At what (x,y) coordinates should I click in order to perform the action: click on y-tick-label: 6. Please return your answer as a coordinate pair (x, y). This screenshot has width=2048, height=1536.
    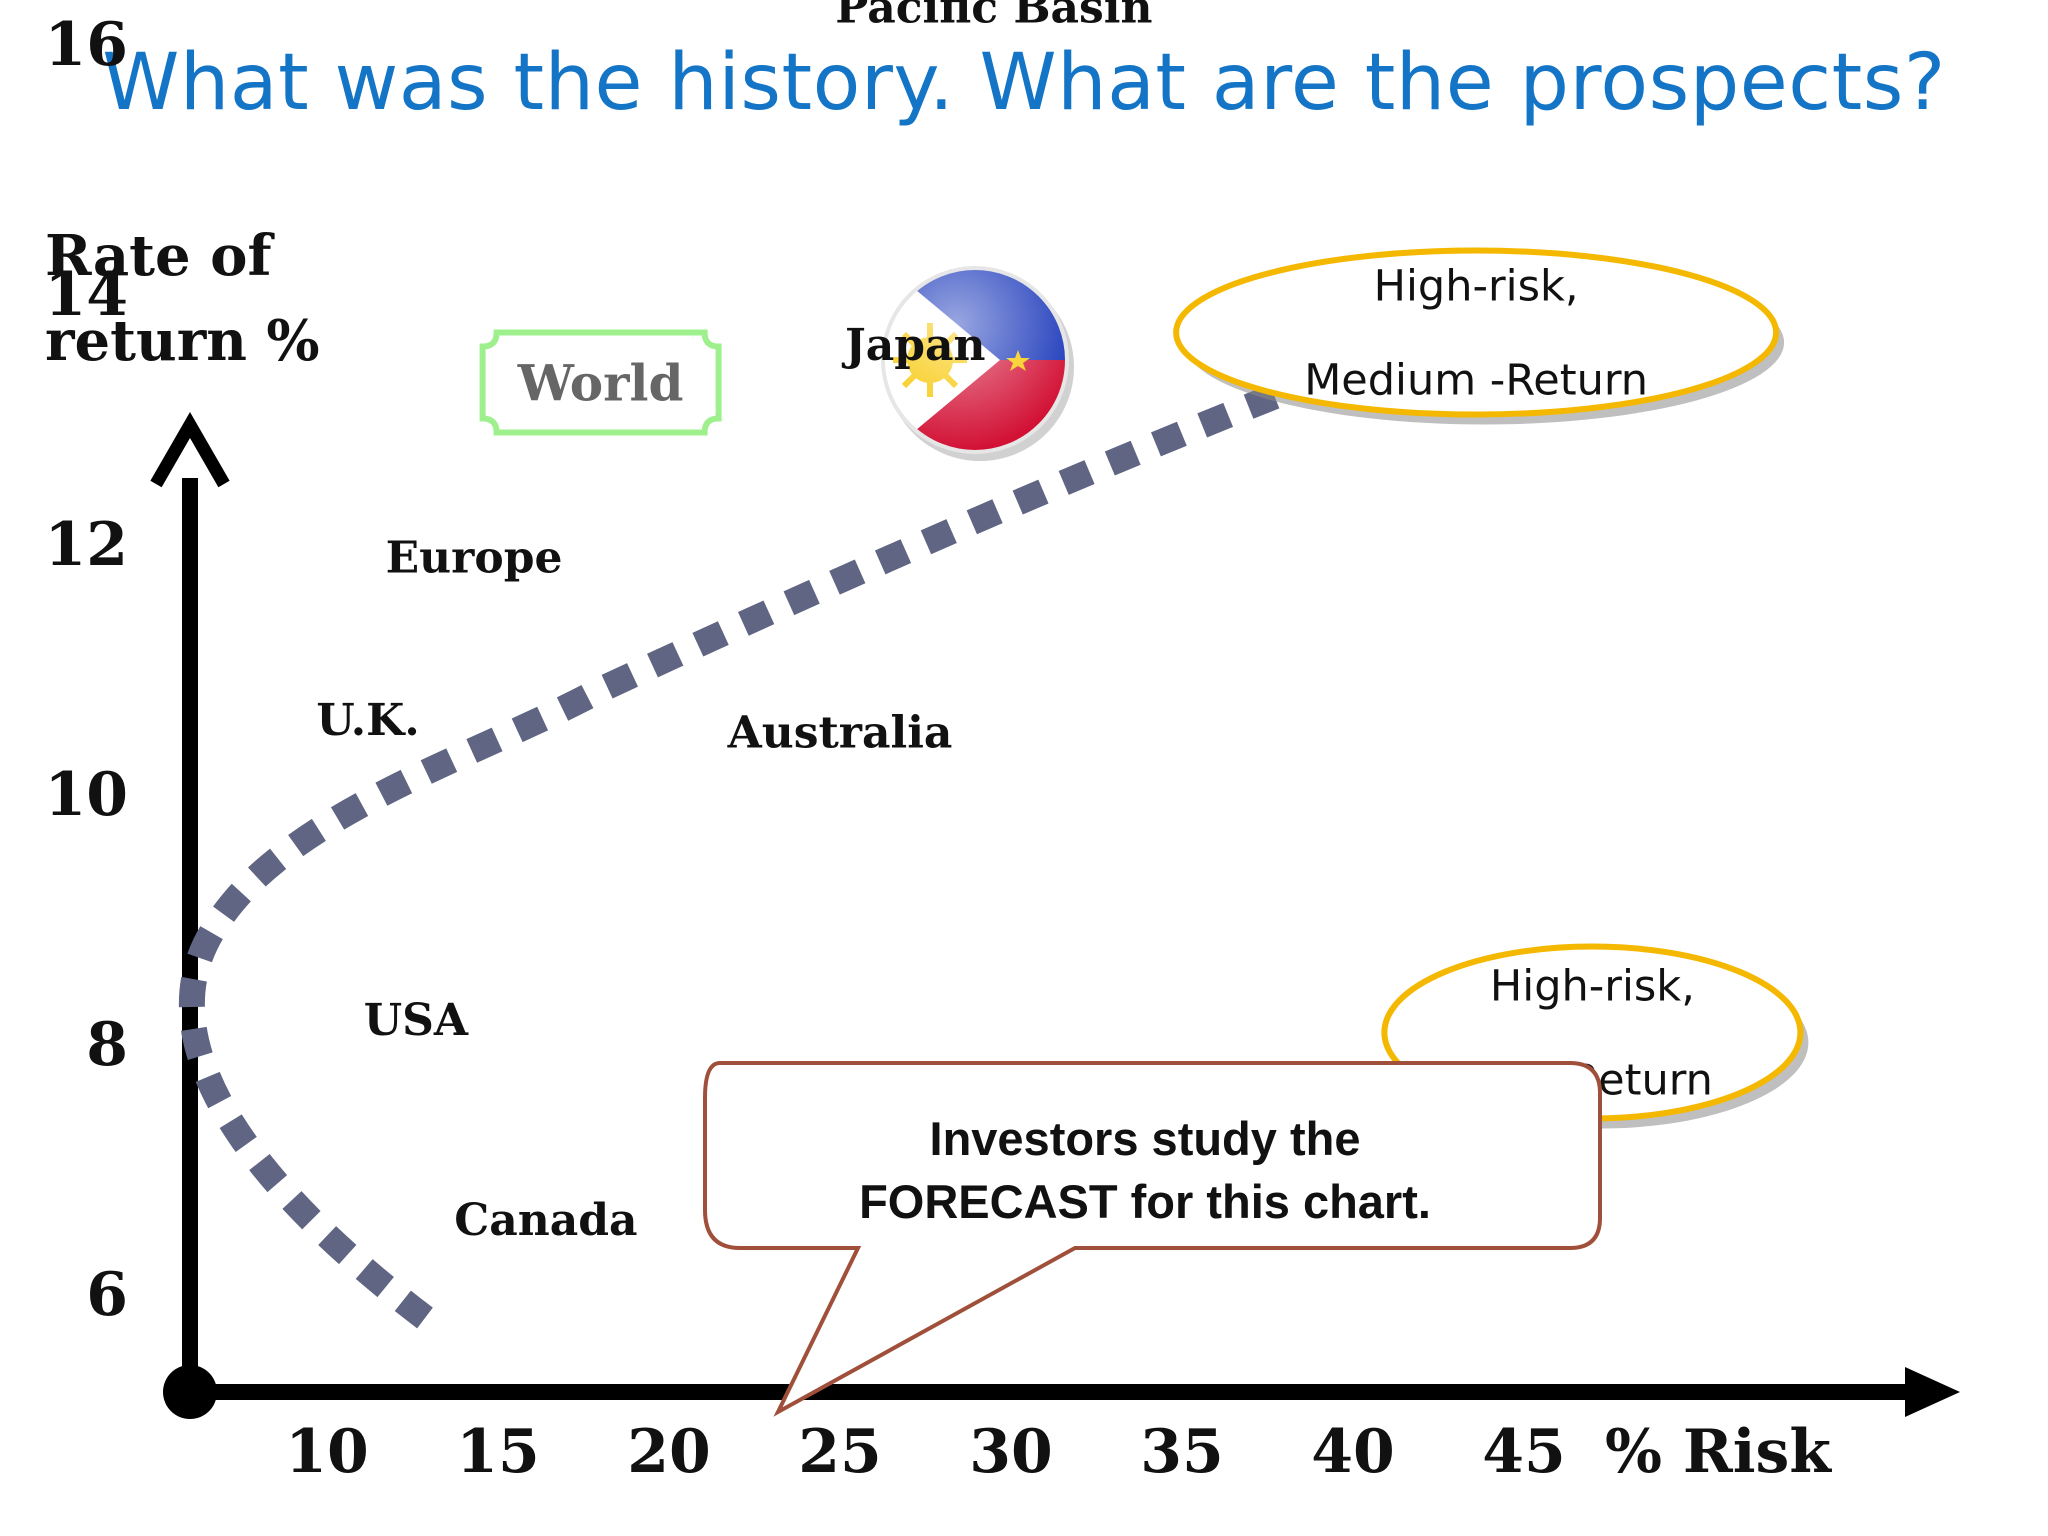
    Looking at the image, I should click on (107, 1295).